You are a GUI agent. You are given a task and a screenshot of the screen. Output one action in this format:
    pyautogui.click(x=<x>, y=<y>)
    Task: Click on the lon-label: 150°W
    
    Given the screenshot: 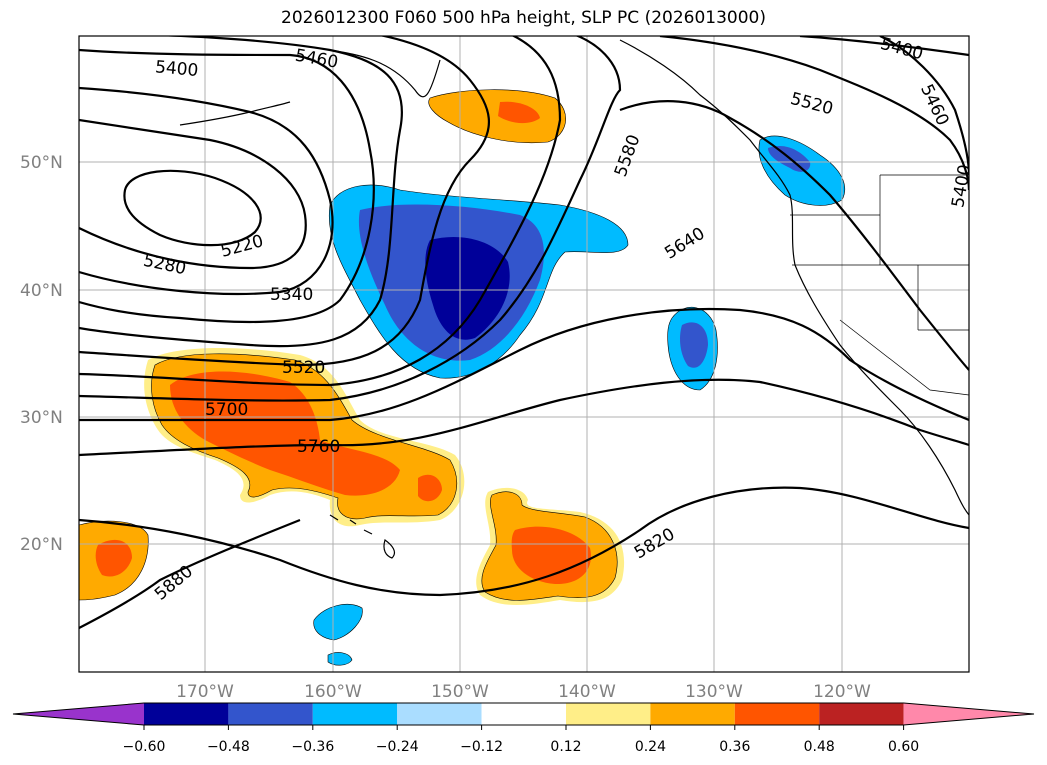 What is the action you would take?
    pyautogui.click(x=460, y=692)
    